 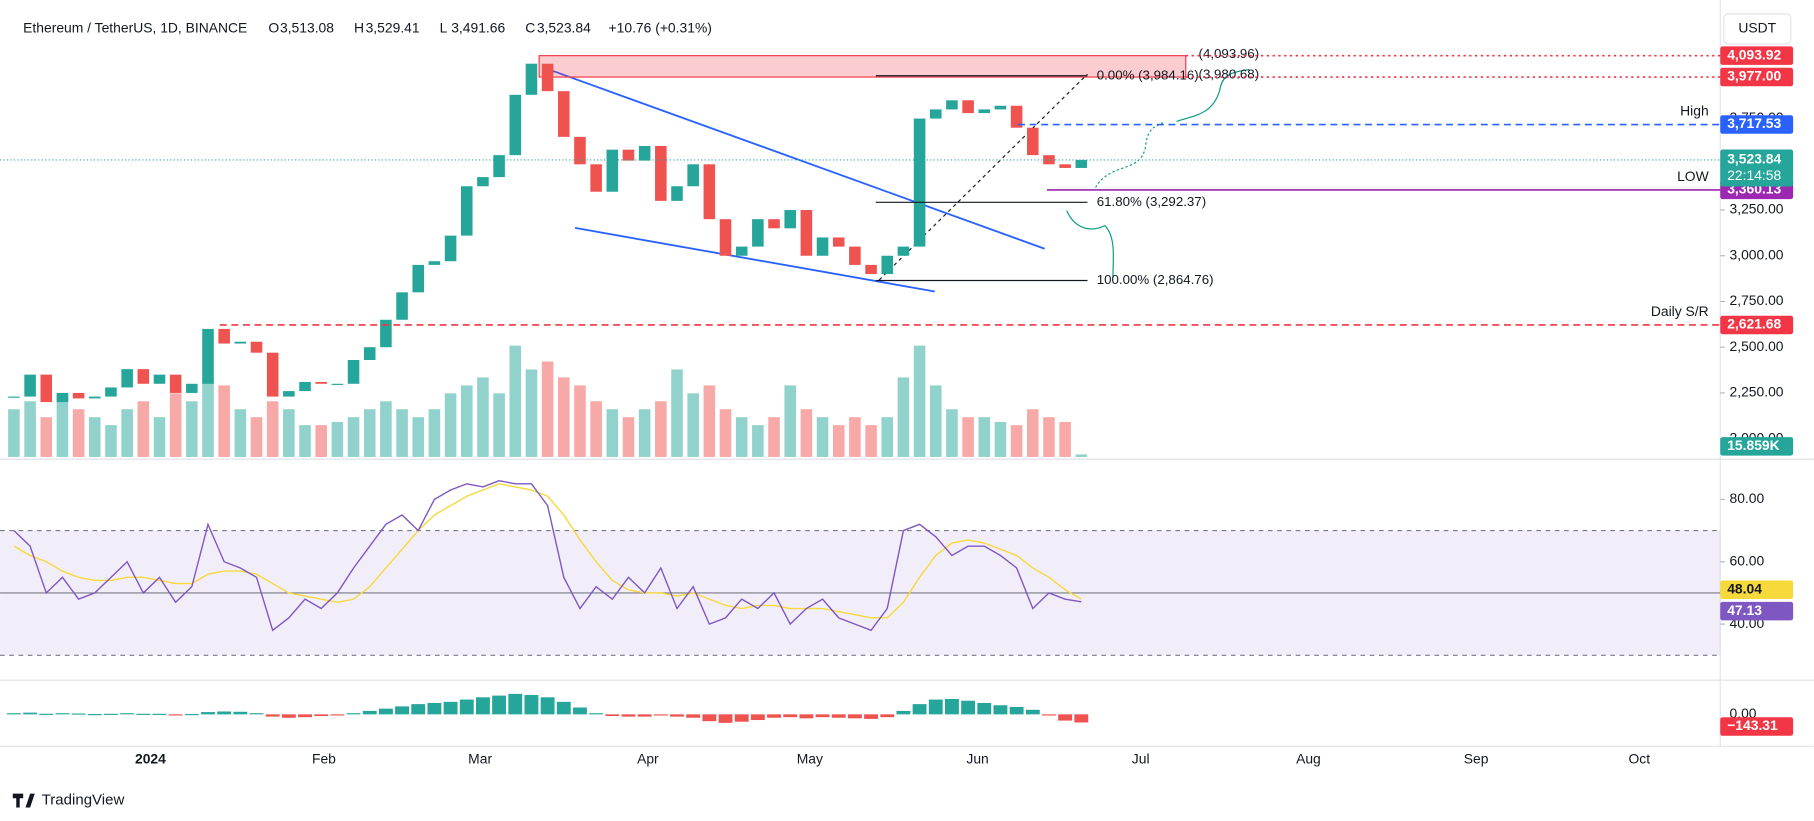 I want to click on x-tick-label: Jun, so click(x=977, y=759).